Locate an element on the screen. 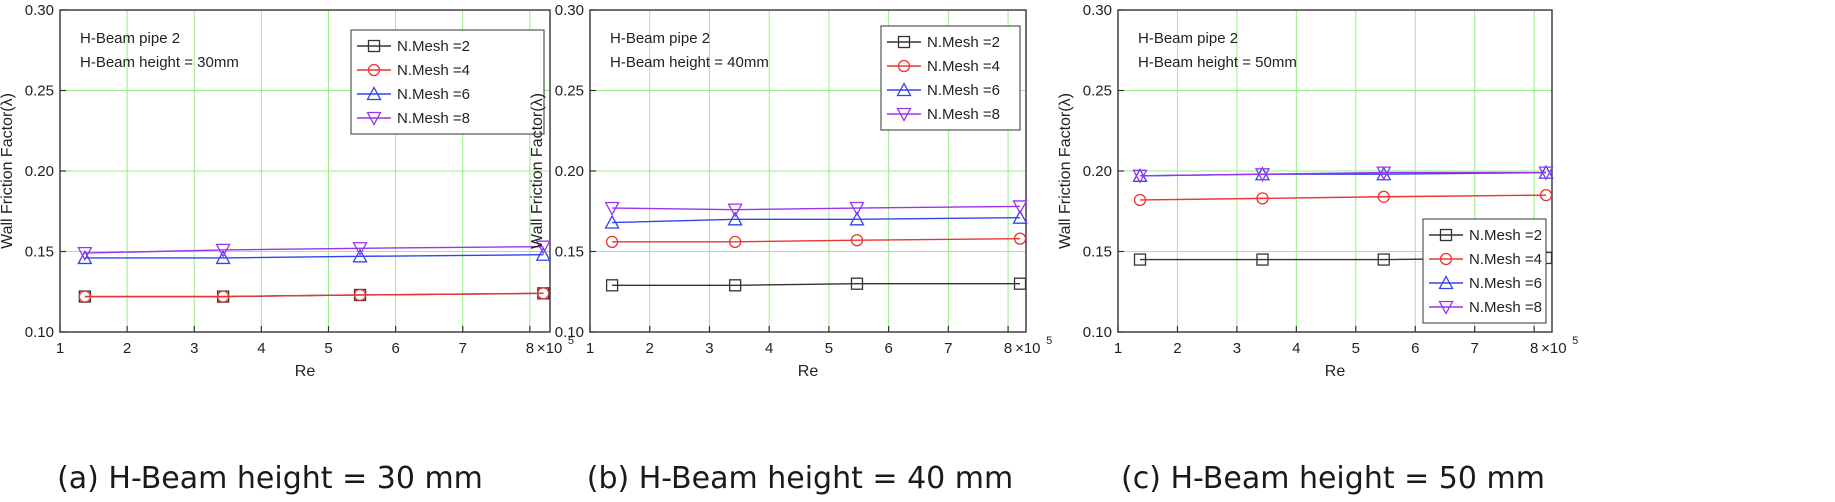 The width and height of the screenshot is (1835, 502). data-point-s2-p1 is located at coordinates (1140, 200).